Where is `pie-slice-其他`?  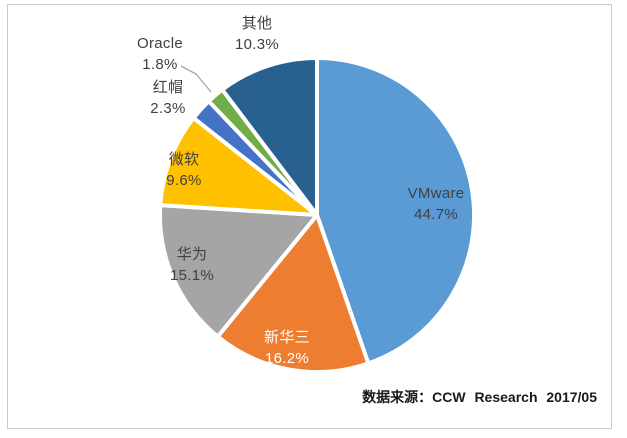
pie-slice-其他 is located at coordinates (269, 136).